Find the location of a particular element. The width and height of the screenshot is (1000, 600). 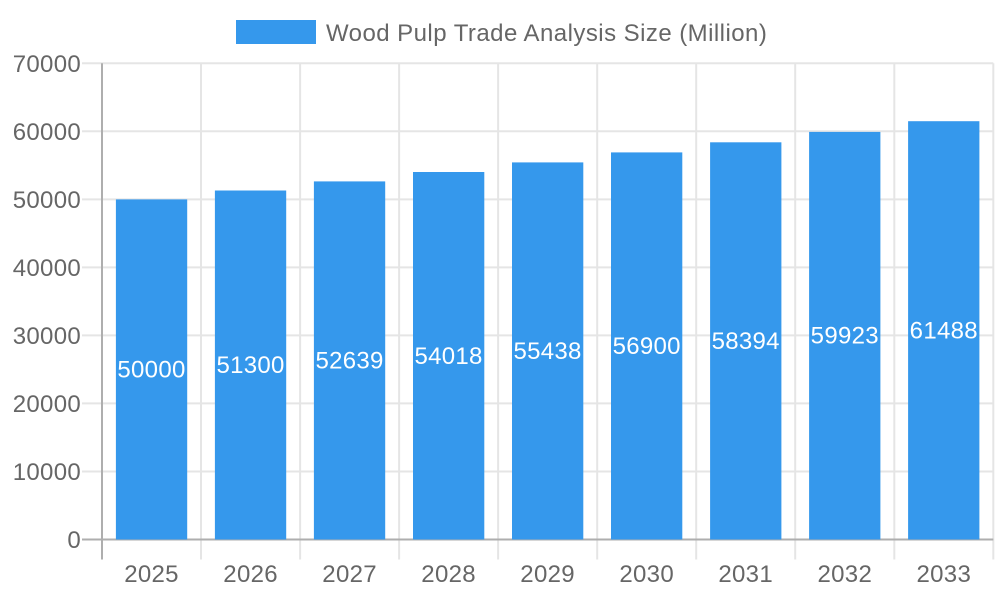

svg-text: 52639 is located at coordinates (349, 361).